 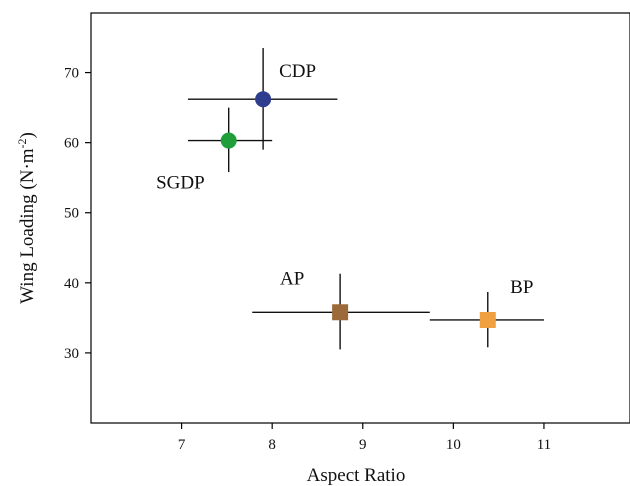 I want to click on label-ap: AP, so click(x=292, y=278).